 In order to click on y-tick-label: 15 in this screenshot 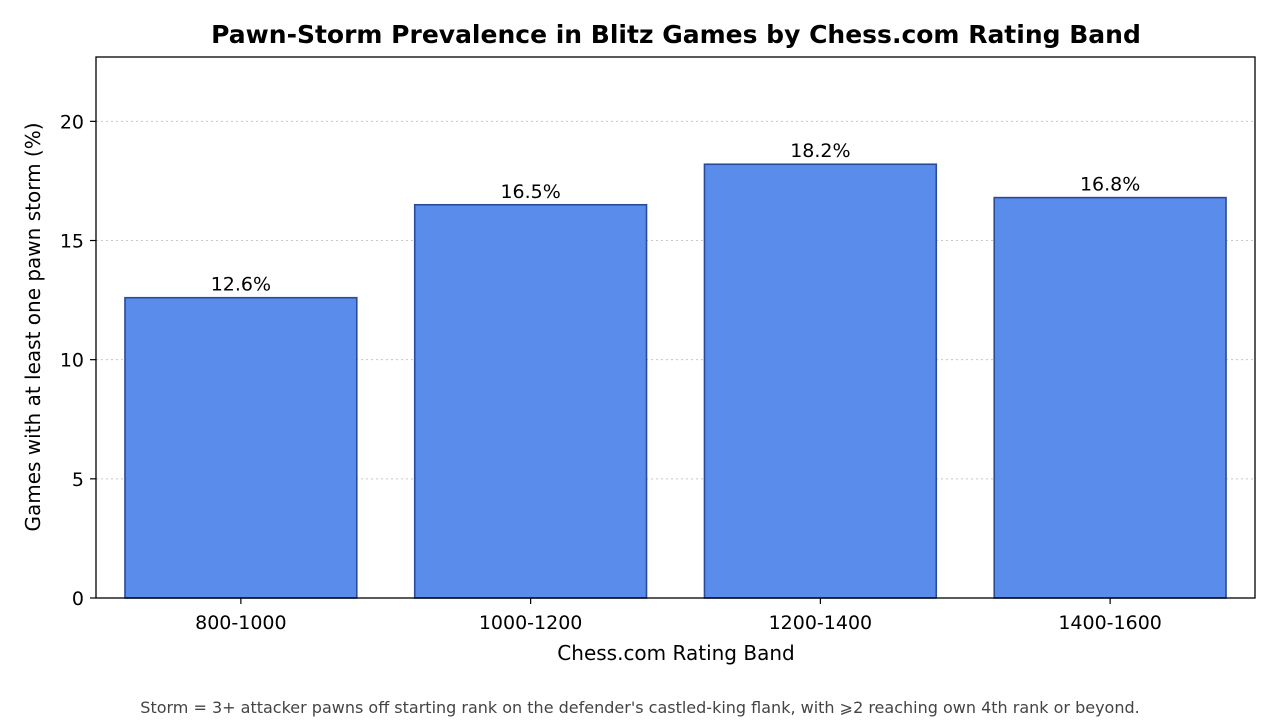, I will do `click(72, 242)`.